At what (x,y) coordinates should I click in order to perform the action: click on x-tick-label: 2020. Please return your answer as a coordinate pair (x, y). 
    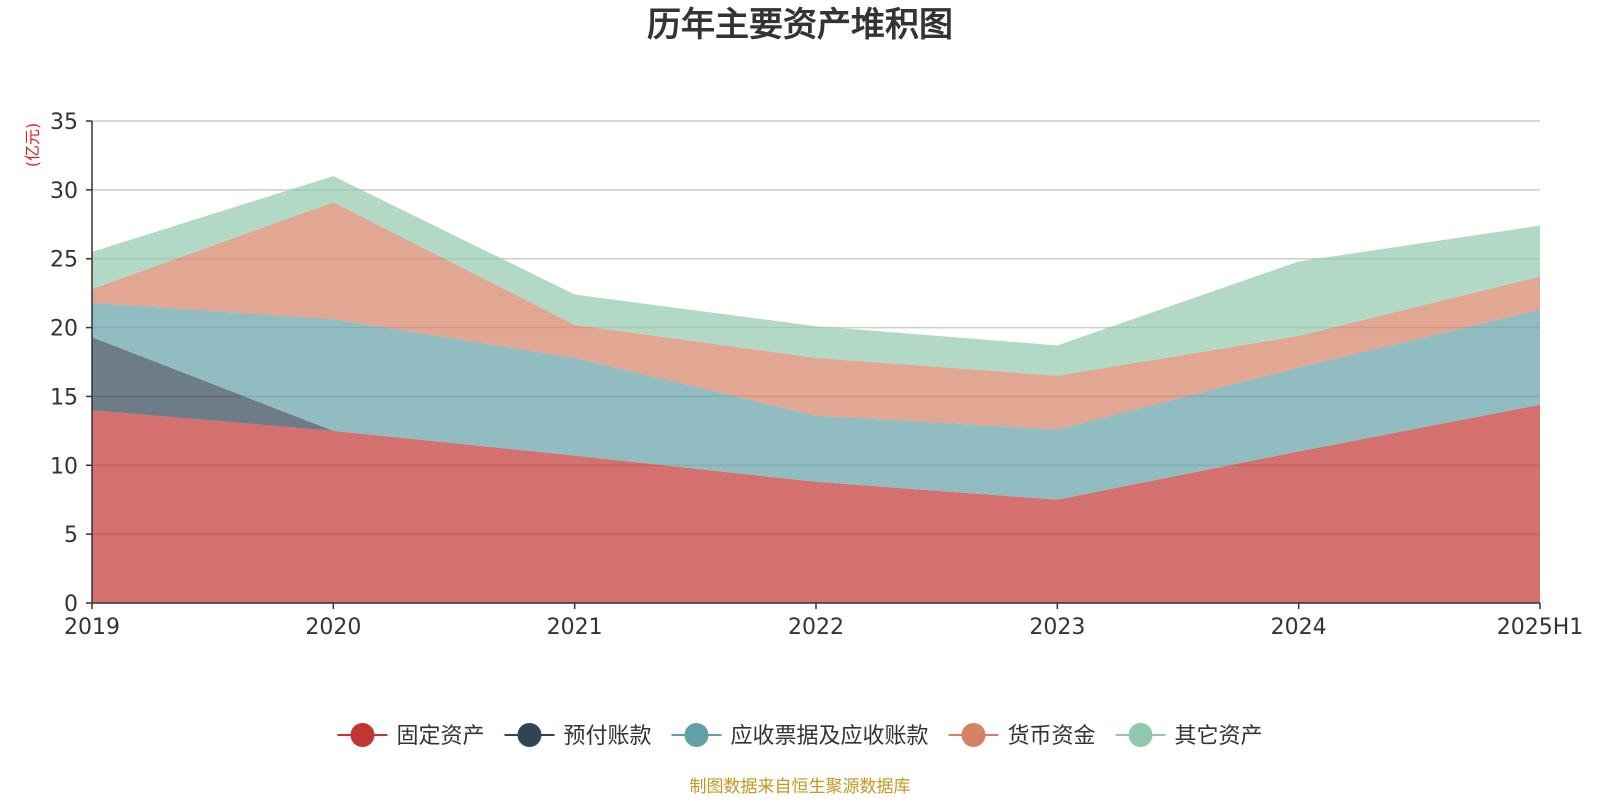
    Looking at the image, I should click on (333, 627).